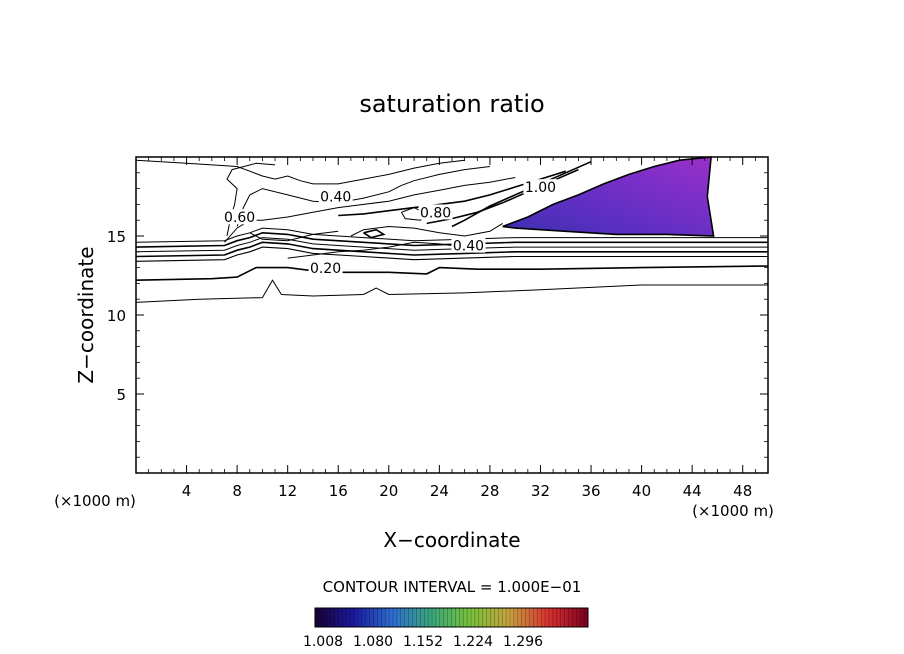 This screenshot has width=904, height=654. I want to click on x-tick-label: 32, so click(540, 491).